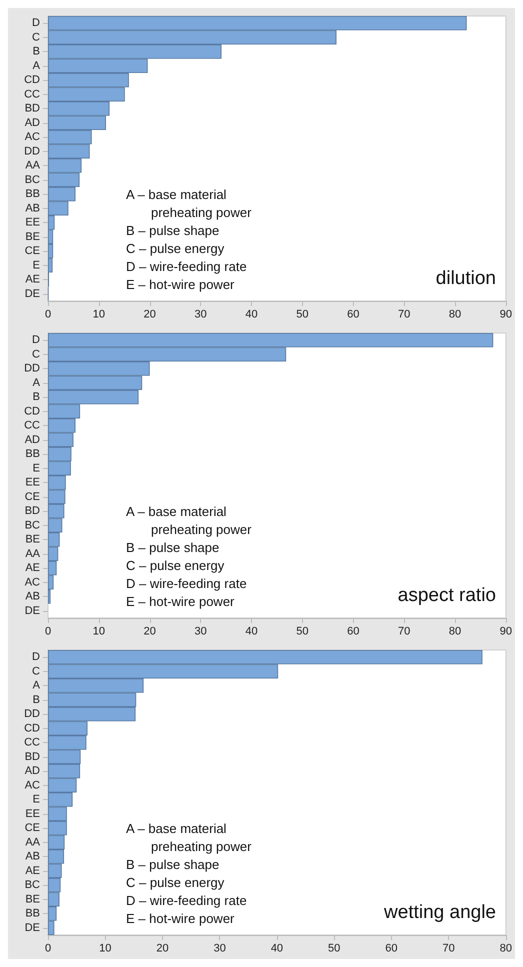 This screenshot has height=967, width=523. Describe the element at coordinates (466, 278) in the screenshot. I see `text: dilution` at that location.